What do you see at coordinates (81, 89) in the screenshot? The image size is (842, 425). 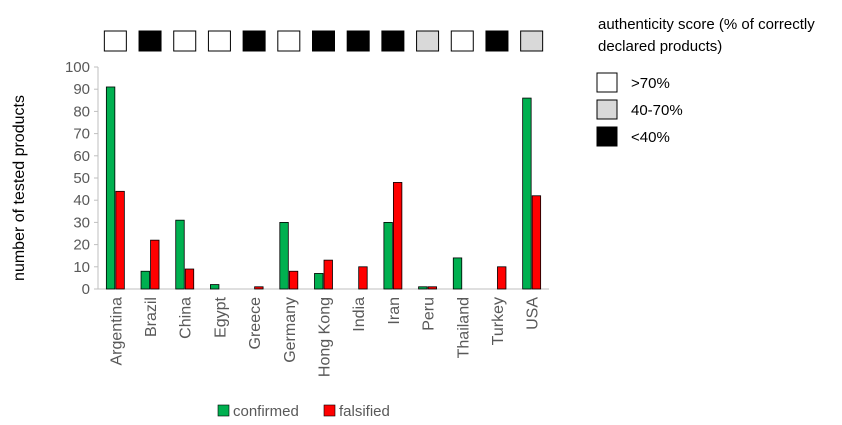 I see `y-tick-label: 90` at bounding box center [81, 89].